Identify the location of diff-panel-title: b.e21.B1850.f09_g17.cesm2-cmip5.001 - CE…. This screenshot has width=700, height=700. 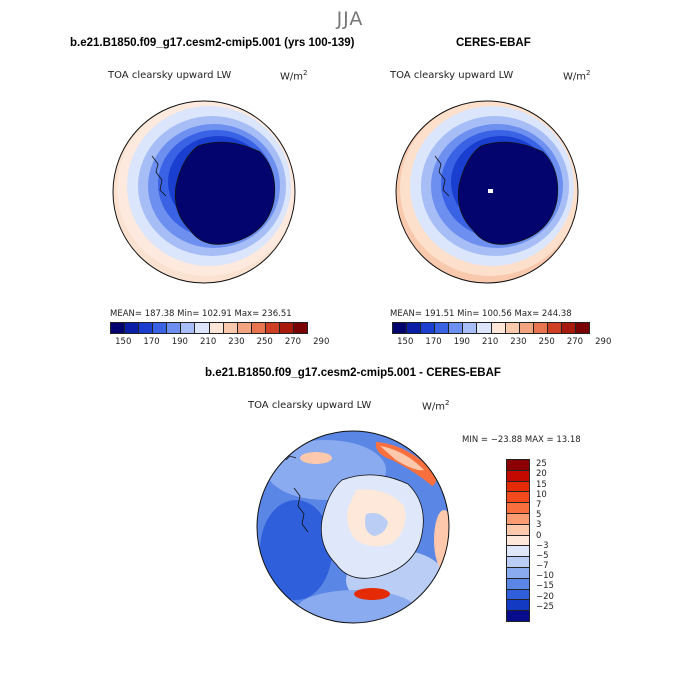
(353, 373).